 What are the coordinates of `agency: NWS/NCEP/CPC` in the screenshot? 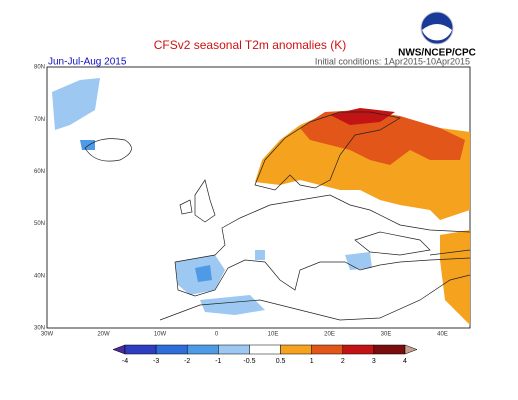 It's located at (437, 53).